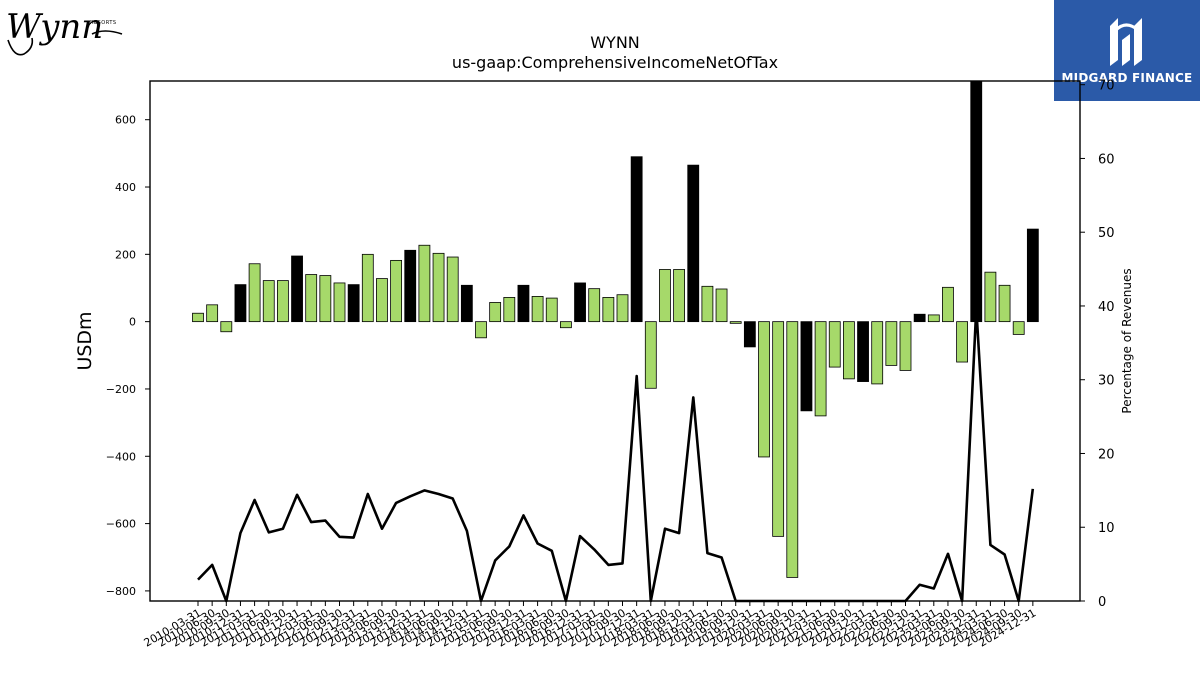  What do you see at coordinates (121, 524) in the screenshot?
I see `y-tick-label: −600` at bounding box center [121, 524].